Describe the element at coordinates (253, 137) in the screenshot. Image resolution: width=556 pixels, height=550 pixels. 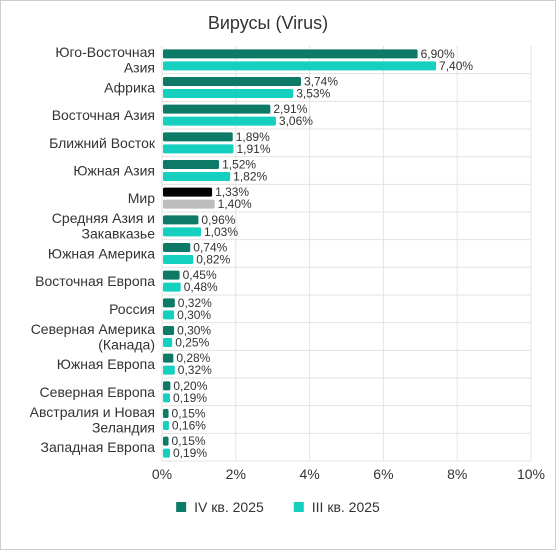
I see `bar-value-label: 1,89%` at that location.